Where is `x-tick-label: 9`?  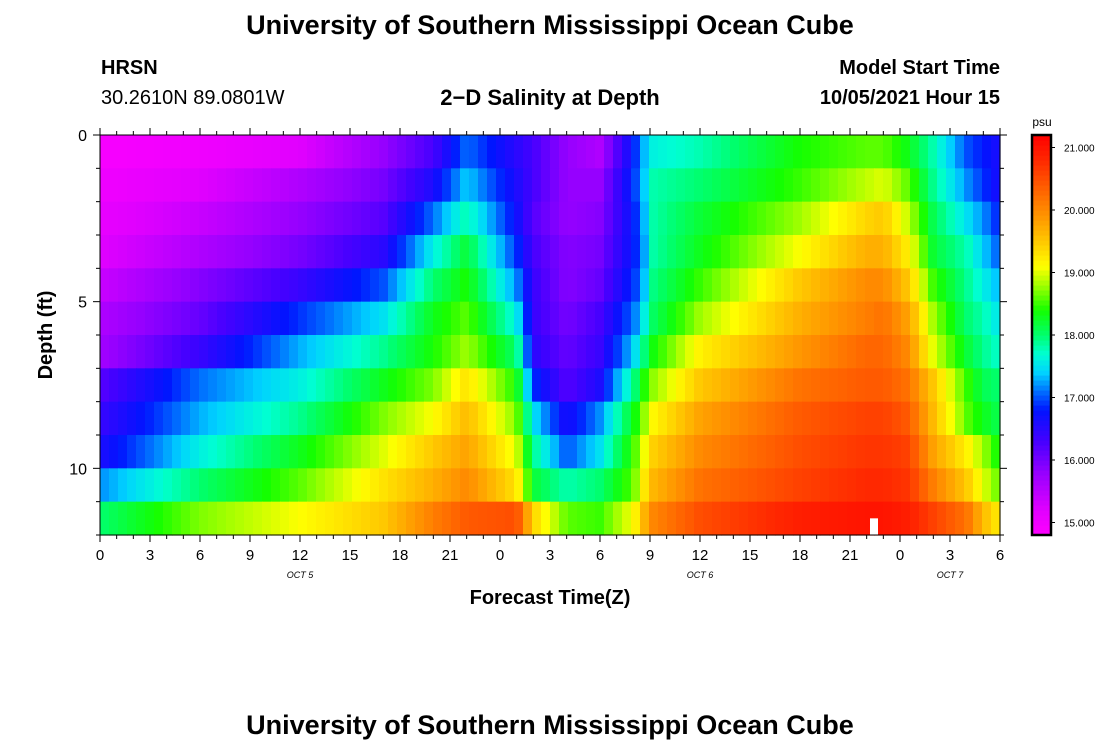
x-tick-label: 9 is located at coordinates (650, 555).